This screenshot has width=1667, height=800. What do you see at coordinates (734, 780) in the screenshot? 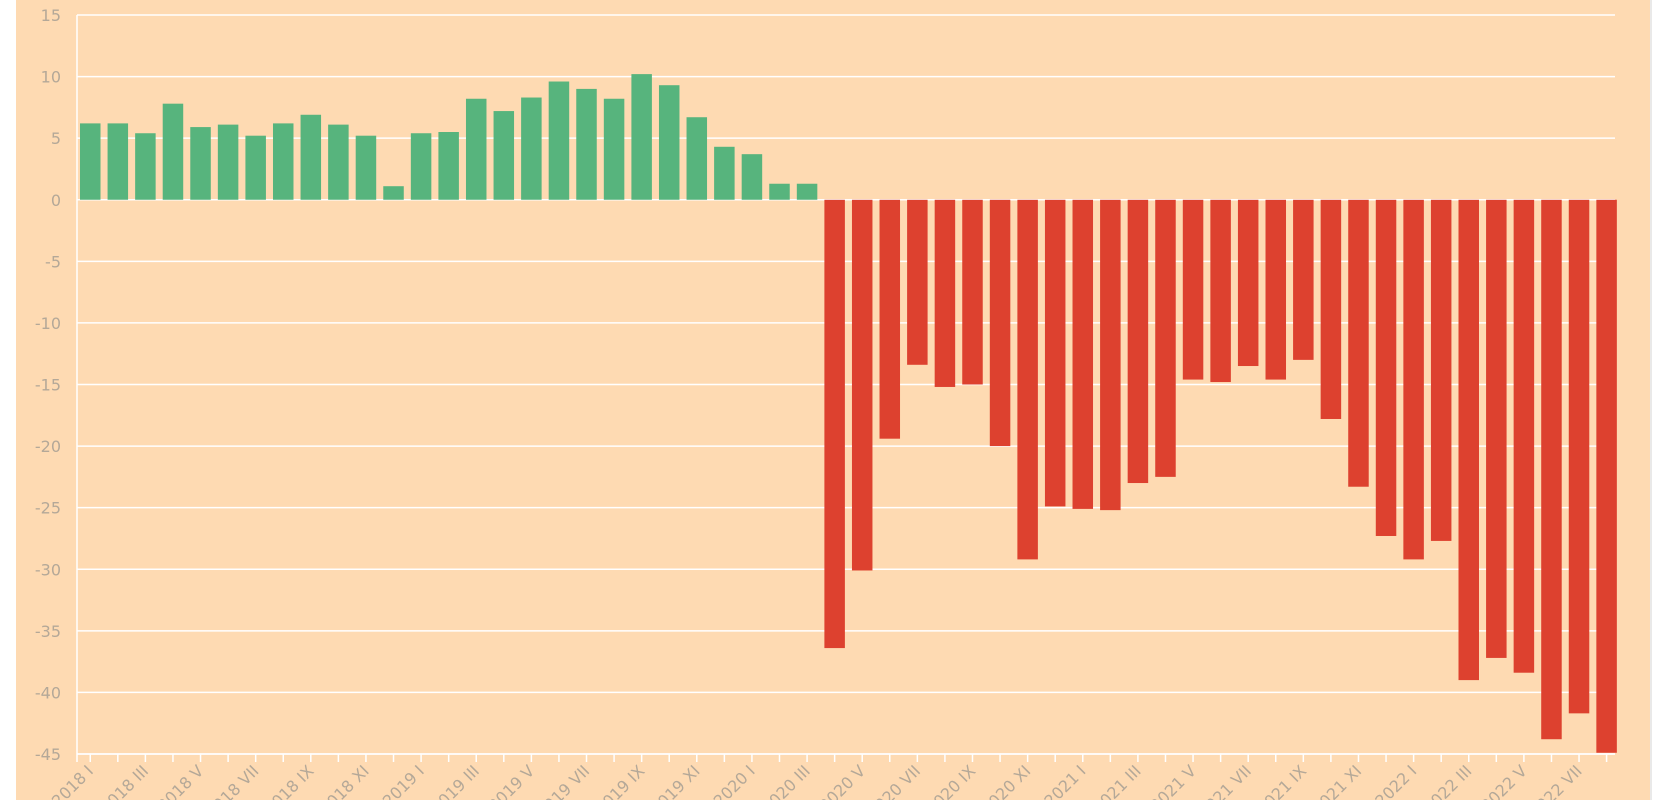
I see `x-tick-label: 2020 I` at bounding box center [734, 780].